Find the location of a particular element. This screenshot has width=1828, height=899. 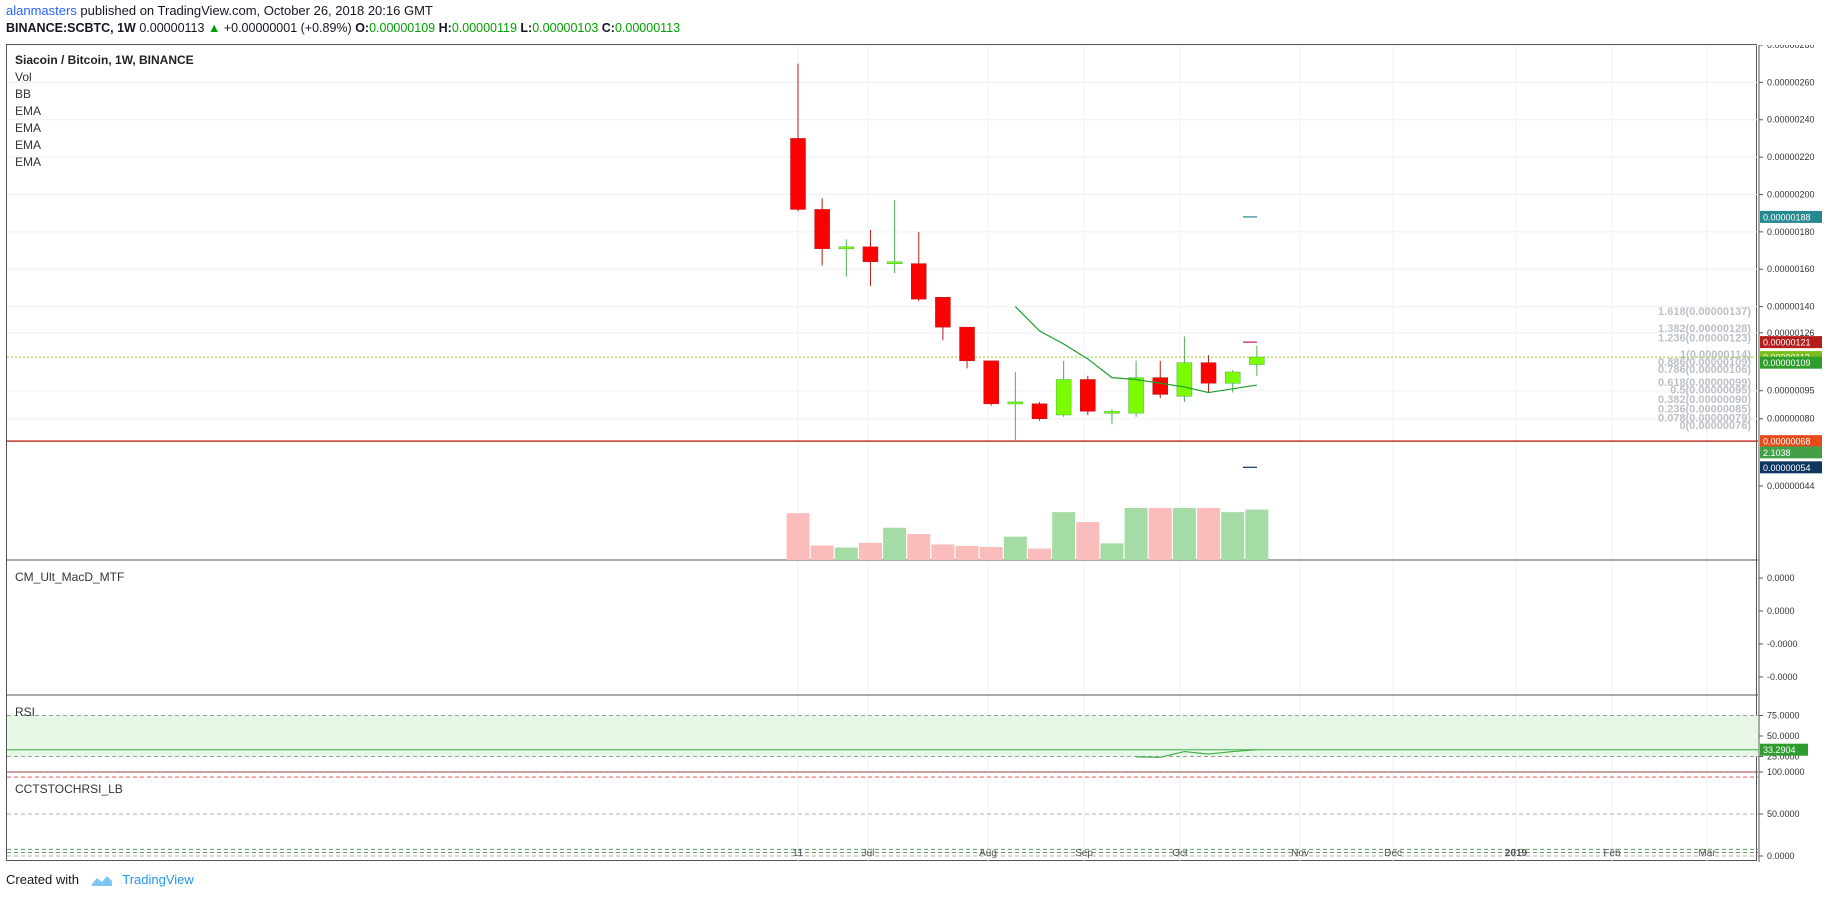

legend-ema-4: EMA is located at coordinates (28, 162).